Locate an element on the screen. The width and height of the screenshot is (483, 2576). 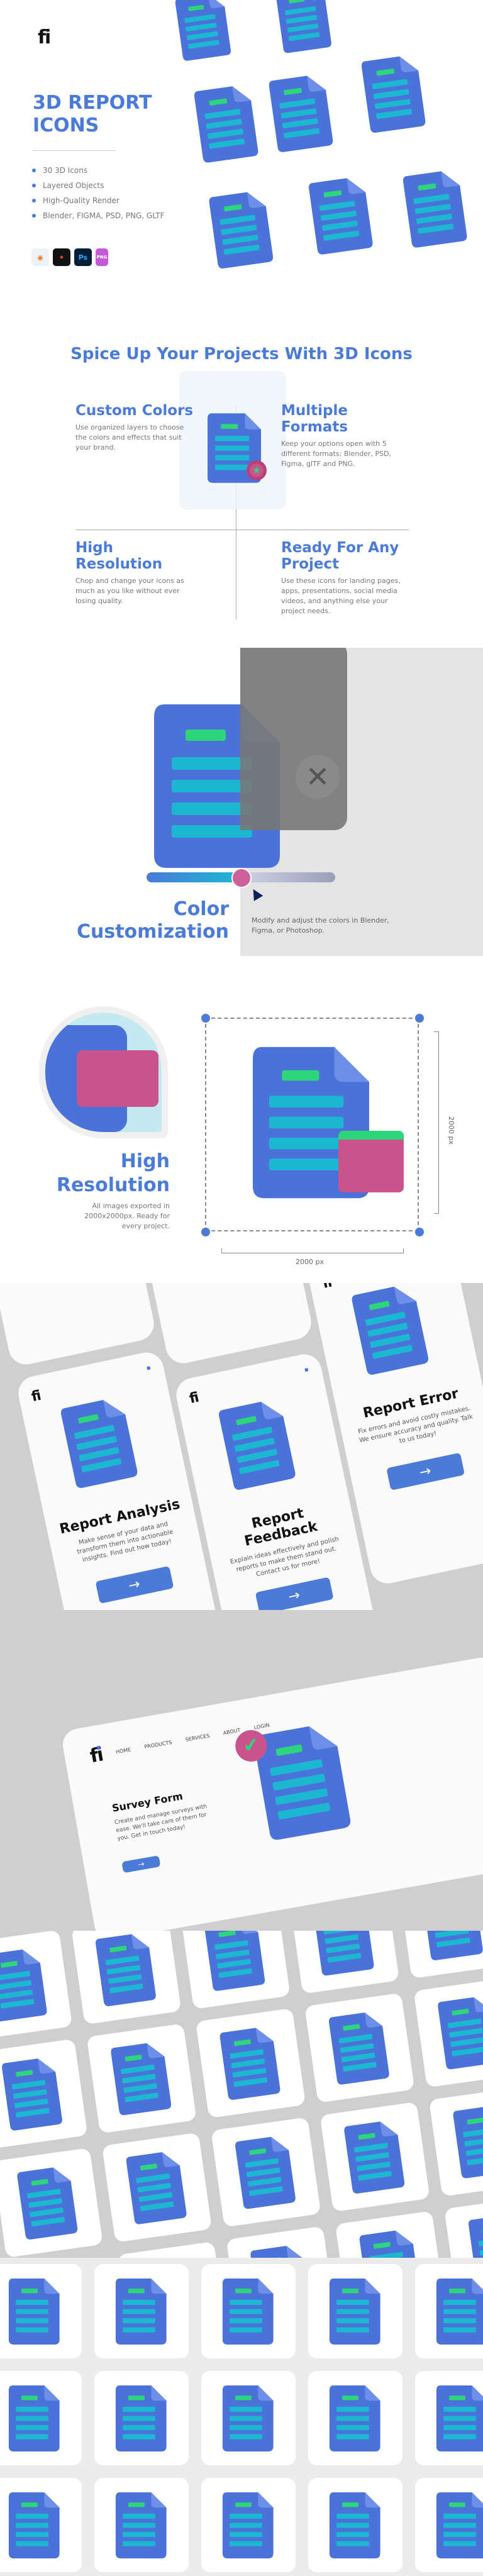
report-error-icon is located at coordinates (390, 1329).